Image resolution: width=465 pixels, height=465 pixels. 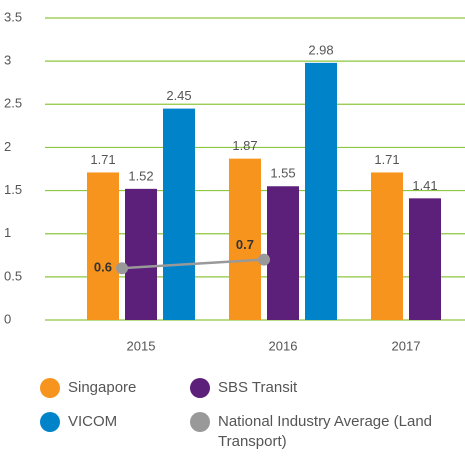 I want to click on x-tick-label: 2017, so click(x=406, y=345).